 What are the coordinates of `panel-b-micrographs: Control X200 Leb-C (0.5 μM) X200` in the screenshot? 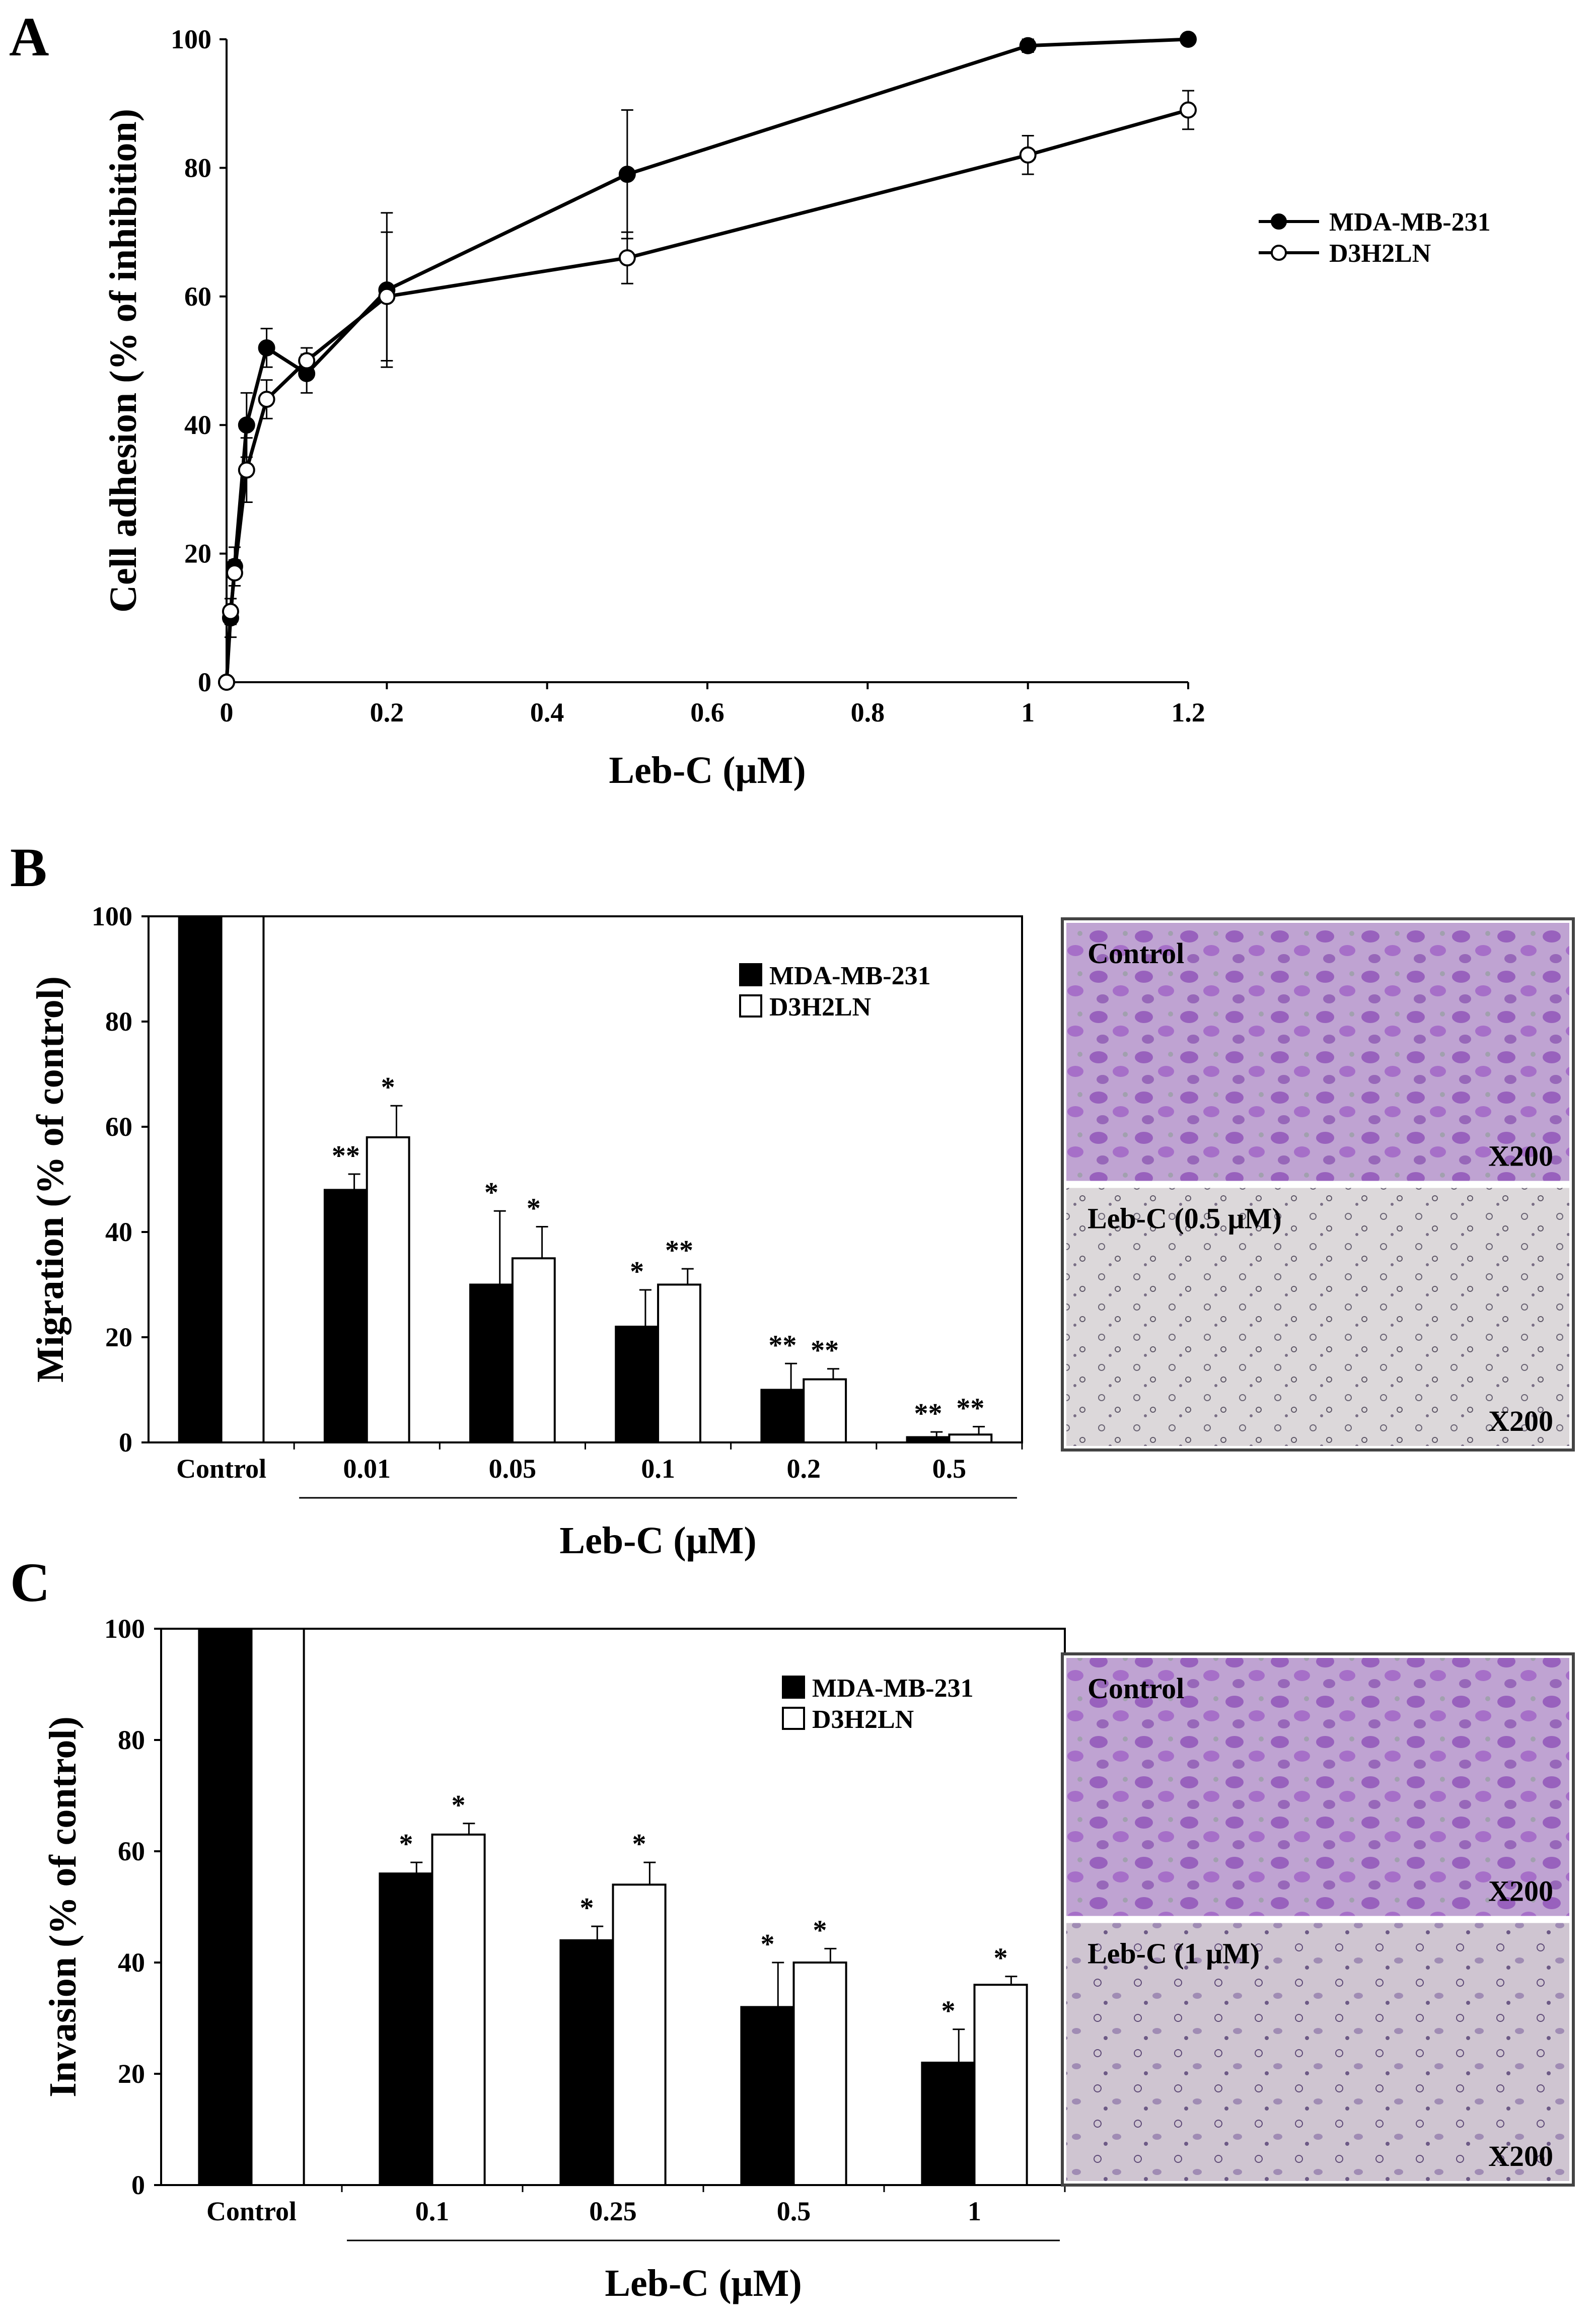 It's located at (1318, 1184).